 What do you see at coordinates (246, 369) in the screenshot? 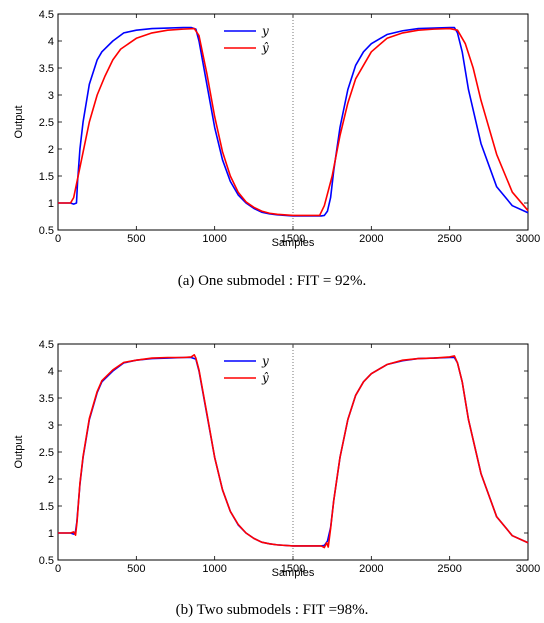
I see `chart-b-legend: y ŷ` at bounding box center [246, 369].